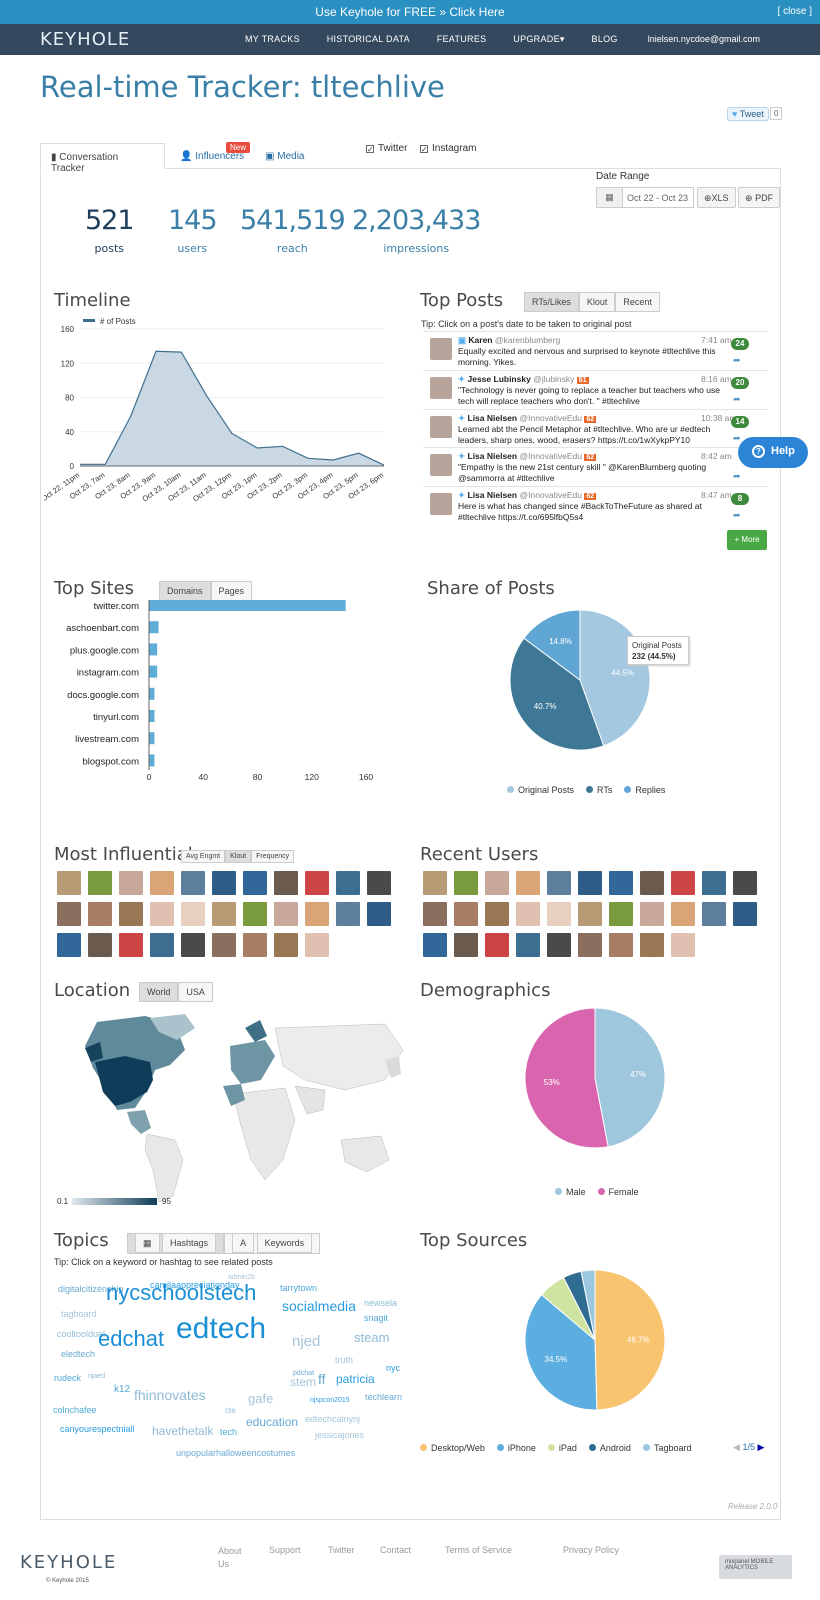 The width and height of the screenshot is (820, 1600). I want to click on footer-support: Support, so click(285, 1550).